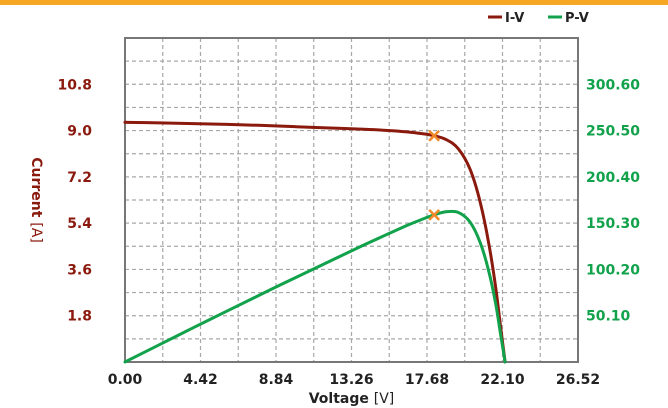 Image resolution: width=668 pixels, height=408 pixels. I want to click on x-tick-label: 13.26, so click(351, 380).